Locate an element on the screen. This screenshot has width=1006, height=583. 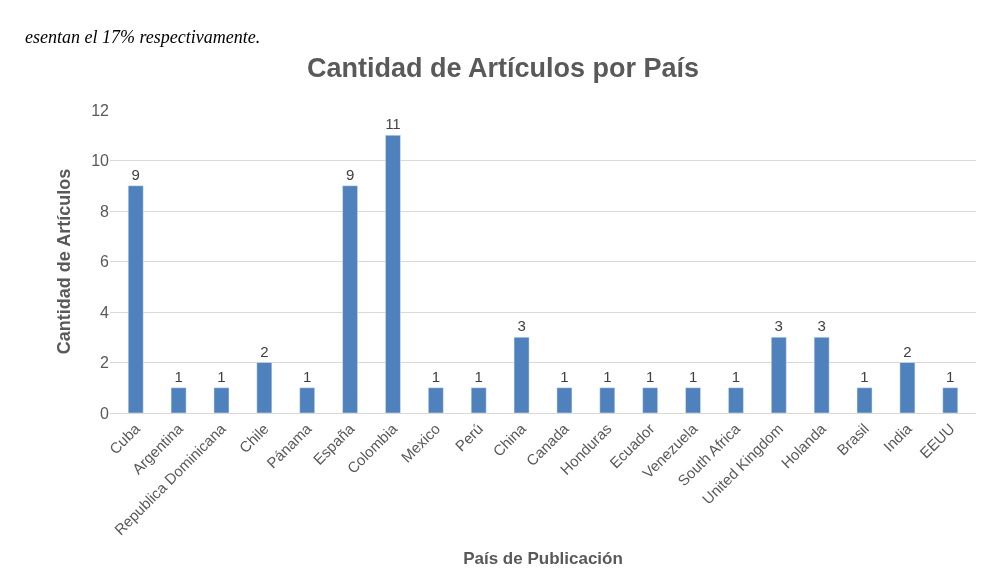
y-tick-label: 8 is located at coordinates (105, 211).